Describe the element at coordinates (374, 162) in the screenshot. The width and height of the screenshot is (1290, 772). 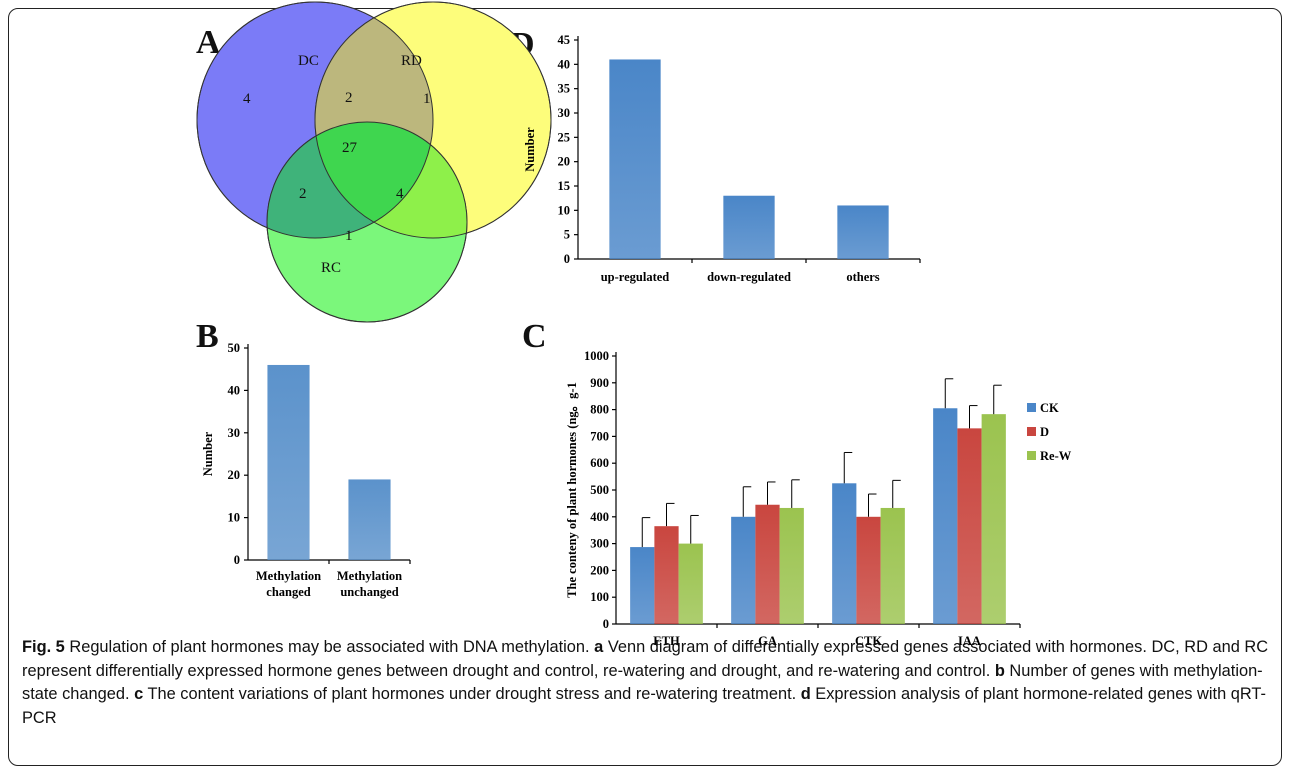
I see `venn-diagram: DC RD RC 4 1 1 2 2 4 27` at that location.